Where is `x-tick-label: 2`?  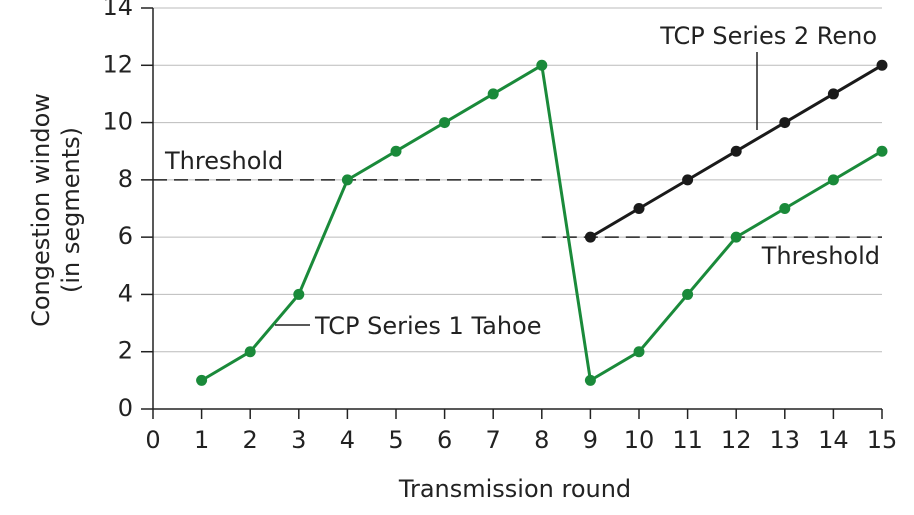
x-tick-label: 2 is located at coordinates (250, 440).